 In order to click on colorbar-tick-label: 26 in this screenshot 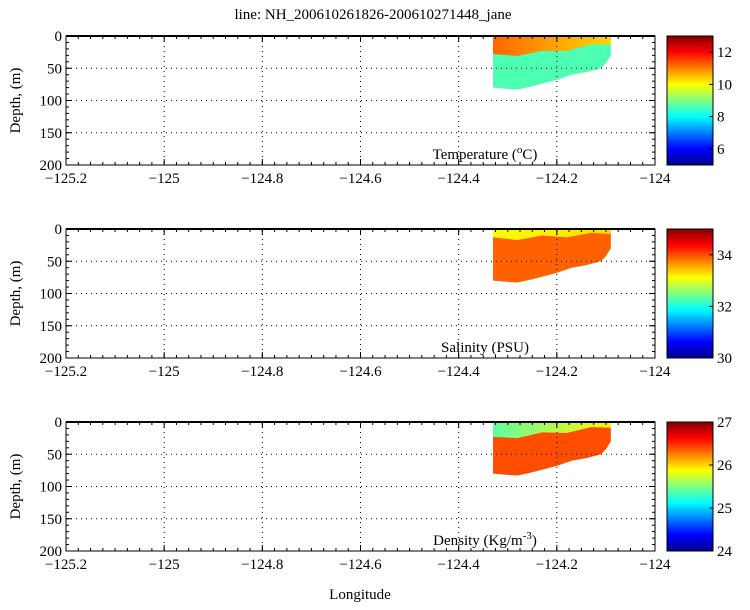, I will do `click(725, 466)`.